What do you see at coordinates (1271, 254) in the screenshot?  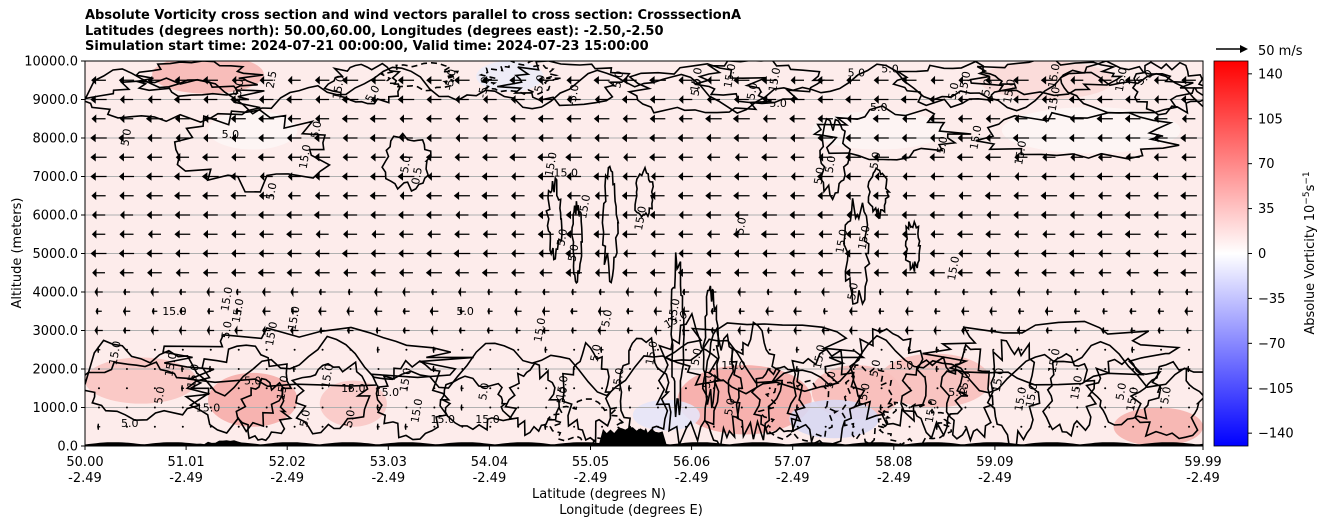 I see `colorbar-ticks: 140 105 70 35 0 −35 −70 −105 −140` at bounding box center [1271, 254].